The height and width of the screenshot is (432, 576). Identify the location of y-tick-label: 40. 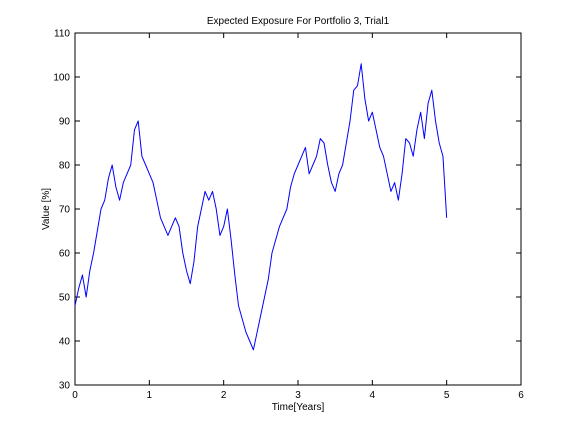
(65, 342).